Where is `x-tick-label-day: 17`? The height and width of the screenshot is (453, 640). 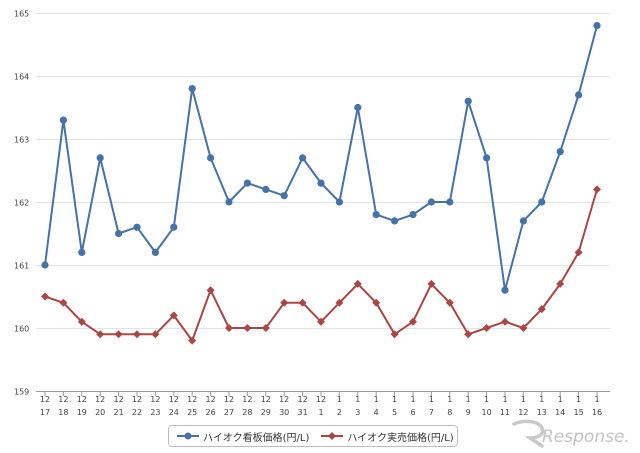 x-tick-label-day: 17 is located at coordinates (45, 412).